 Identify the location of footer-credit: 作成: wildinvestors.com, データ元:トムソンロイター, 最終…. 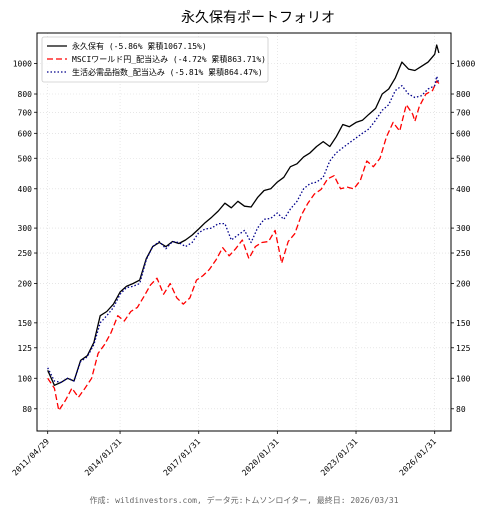
(243, 500).